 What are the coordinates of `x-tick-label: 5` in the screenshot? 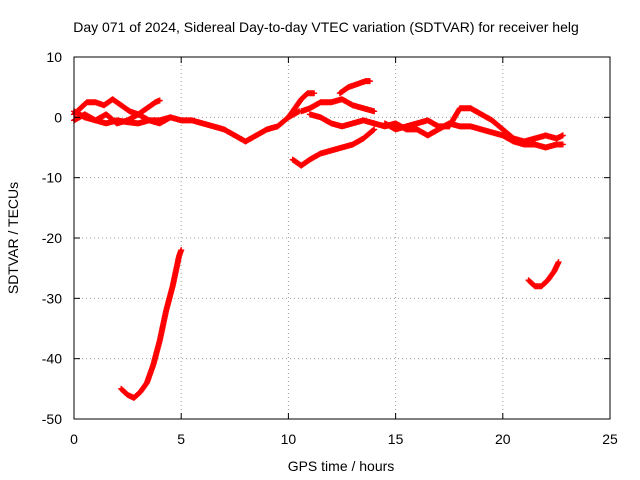 It's located at (181, 439).